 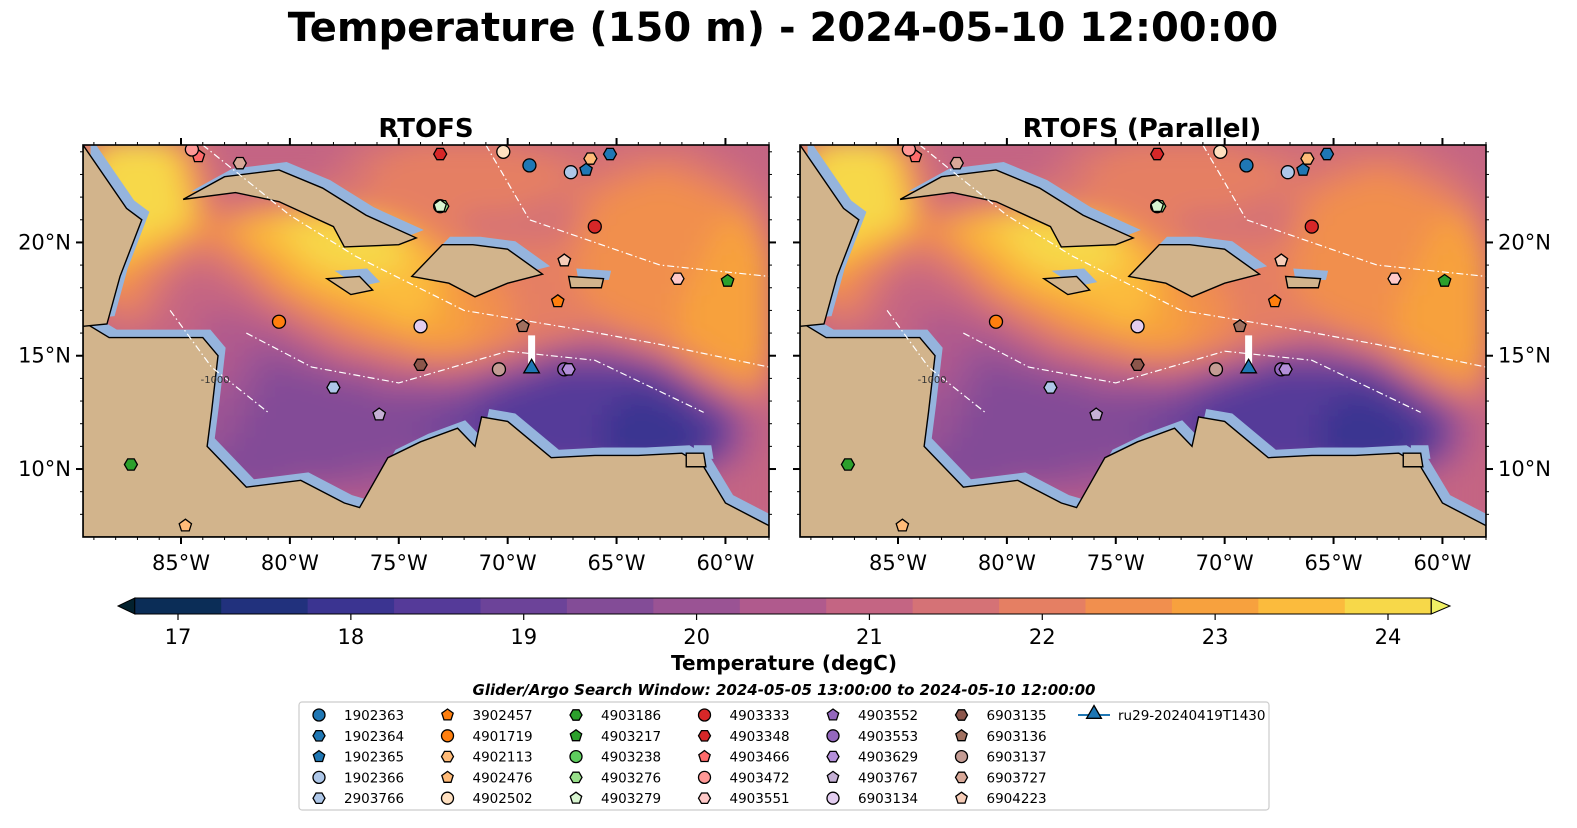 I want to click on legend-item: 1902364, so click(x=358, y=737).